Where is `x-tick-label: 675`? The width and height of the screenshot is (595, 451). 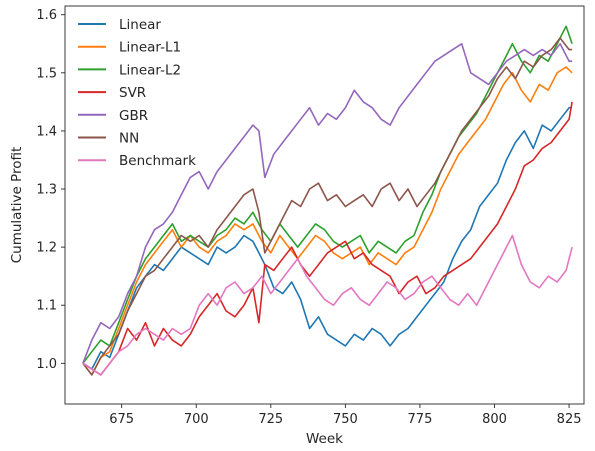 x-tick-label: 675 is located at coordinates (121, 419).